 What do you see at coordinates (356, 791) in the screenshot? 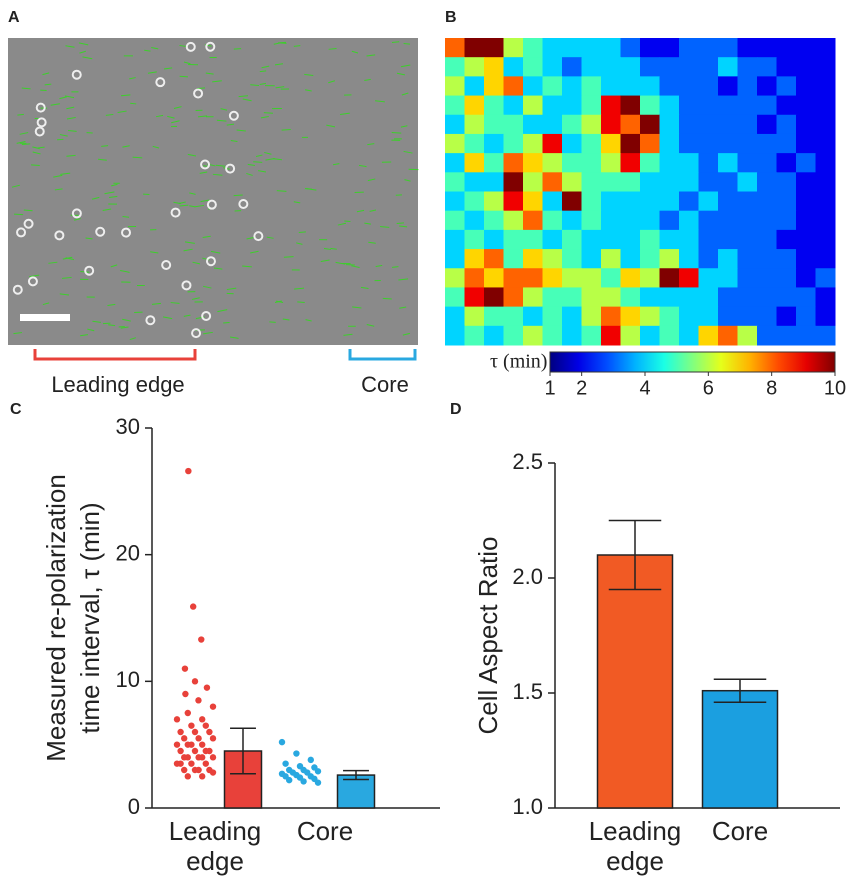
I see `bar` at bounding box center [356, 791].